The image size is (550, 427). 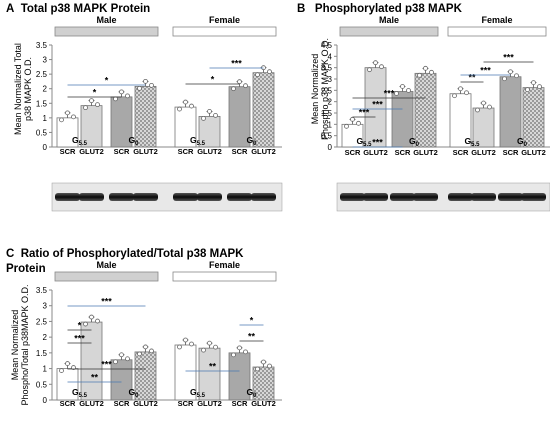 What do you see at coordinates (379, 9) in the screenshot?
I see `panel-b-title: B Phosphorylated p38 MAPK` at bounding box center [379, 9].